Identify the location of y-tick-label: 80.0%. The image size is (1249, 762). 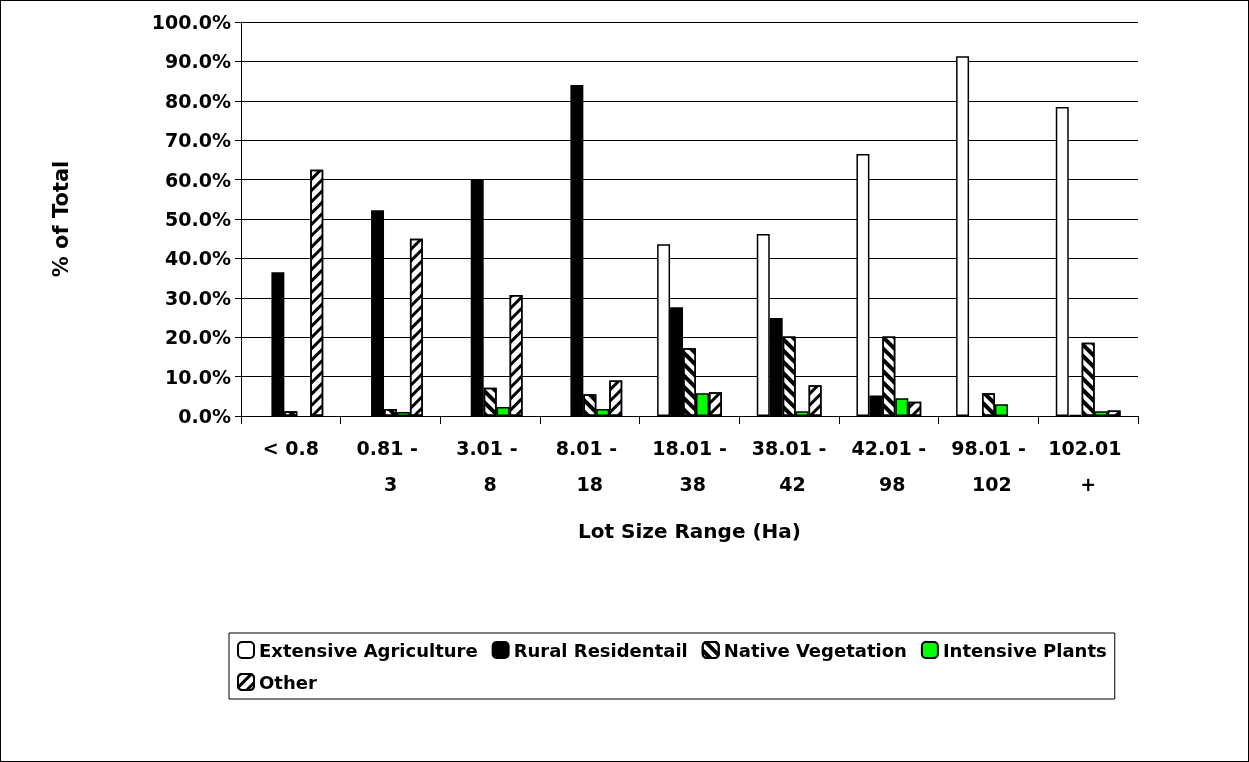
(198, 100).